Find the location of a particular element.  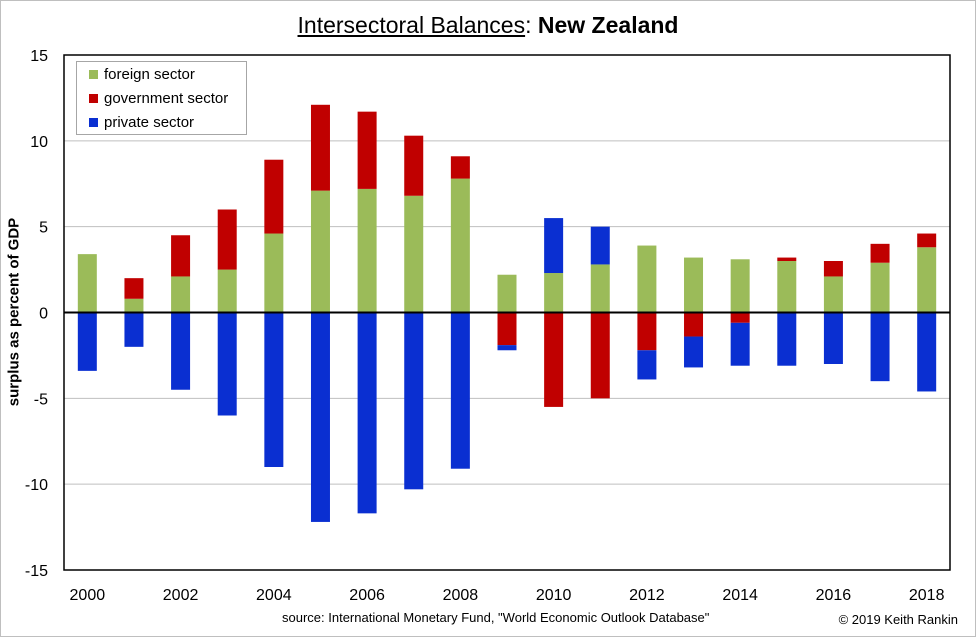

bar-government-sector-2015 is located at coordinates (787, 259).